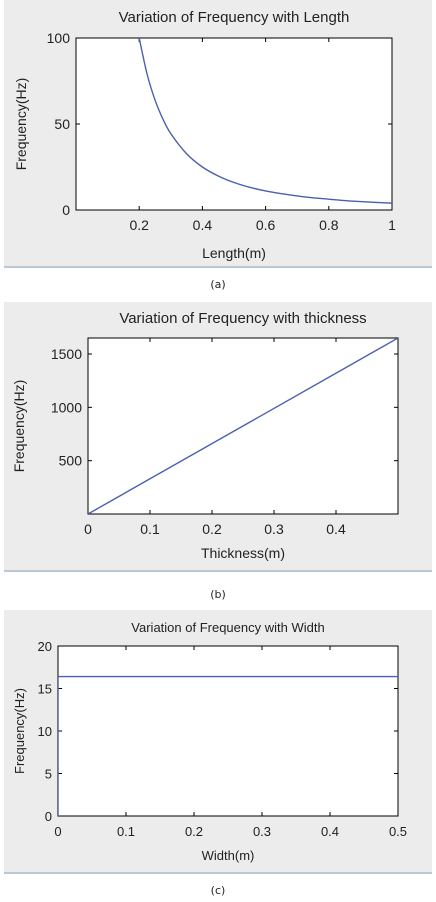  I want to click on x-tick-label: 0.5, so click(398, 831).